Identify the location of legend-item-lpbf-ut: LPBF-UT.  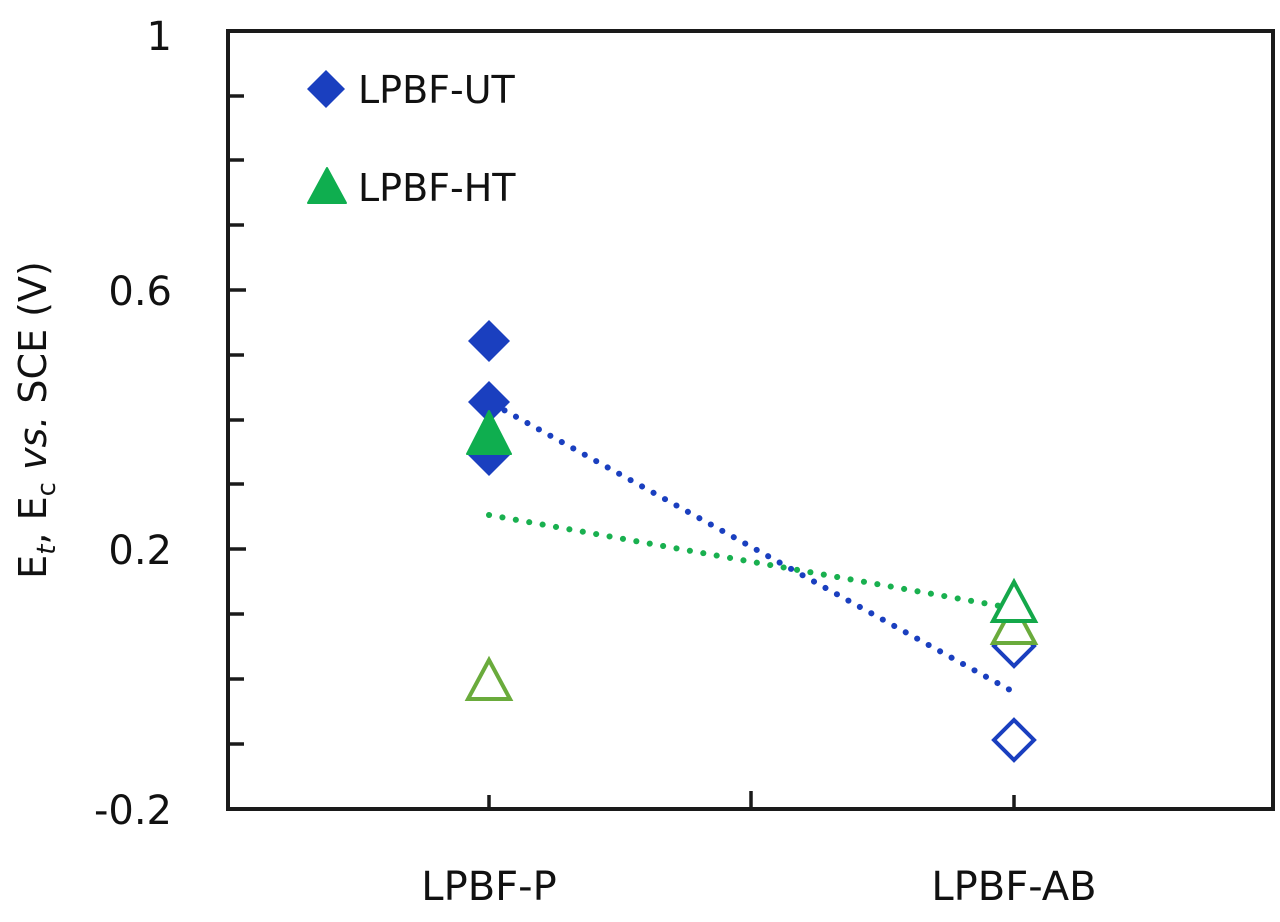
(411, 90).